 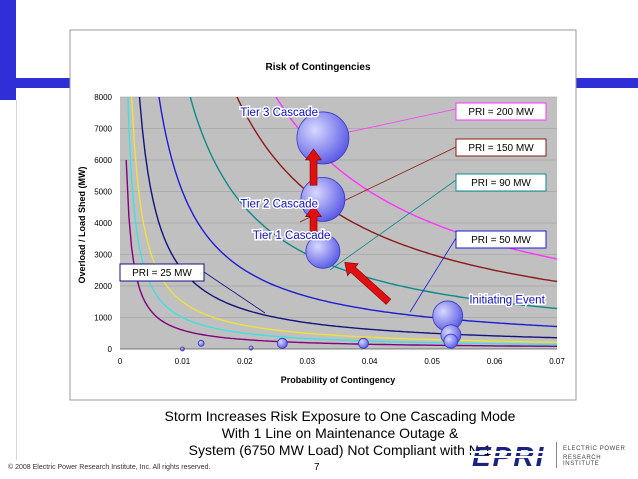 I want to click on y-tick-label: 8000, so click(x=103, y=97).